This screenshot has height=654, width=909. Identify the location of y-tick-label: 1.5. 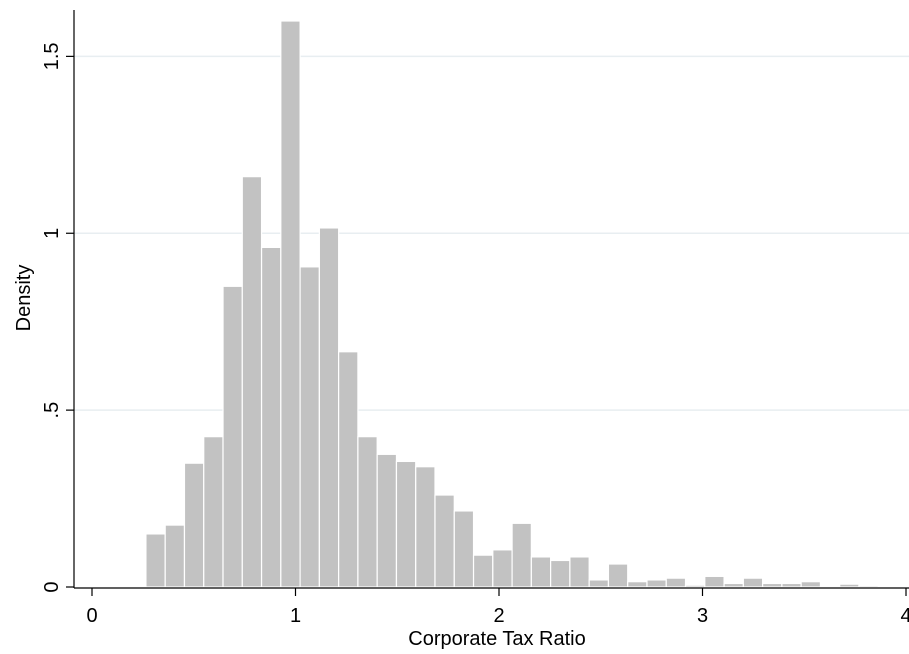
(52, 56).